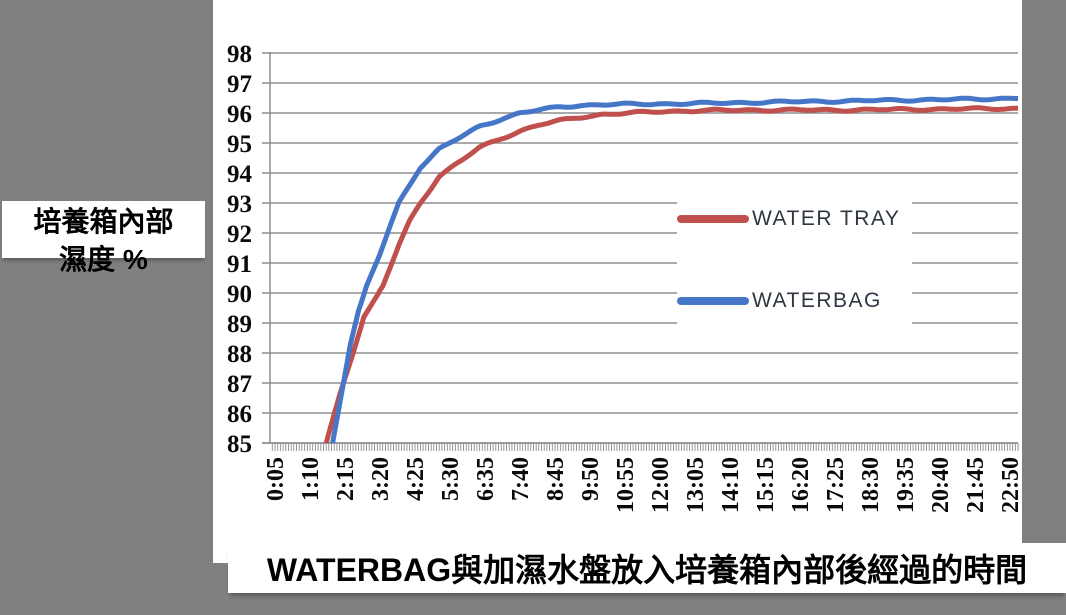  What do you see at coordinates (591, 479) in the screenshot?
I see `x-tick-label: 9:50` at bounding box center [591, 479].